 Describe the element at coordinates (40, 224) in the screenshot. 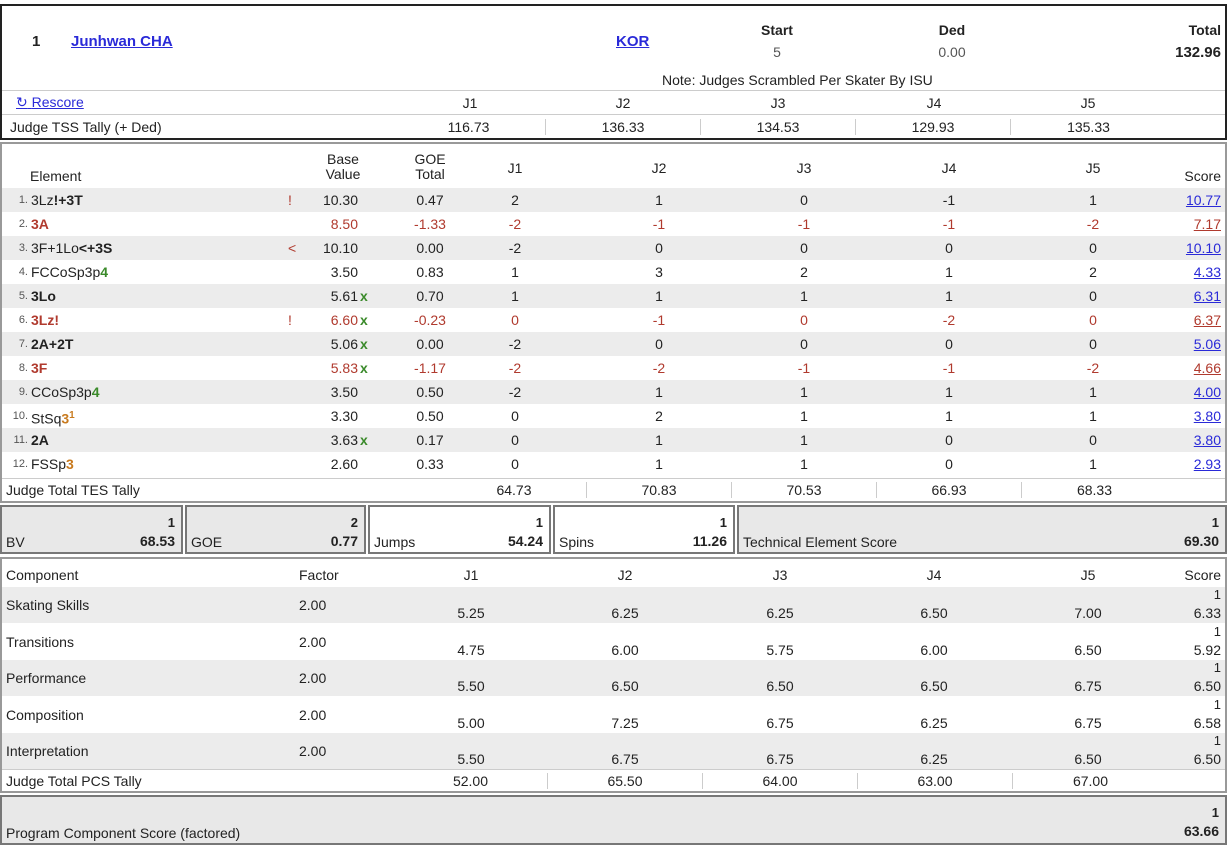

I see `element-code-base: 3A` at that location.